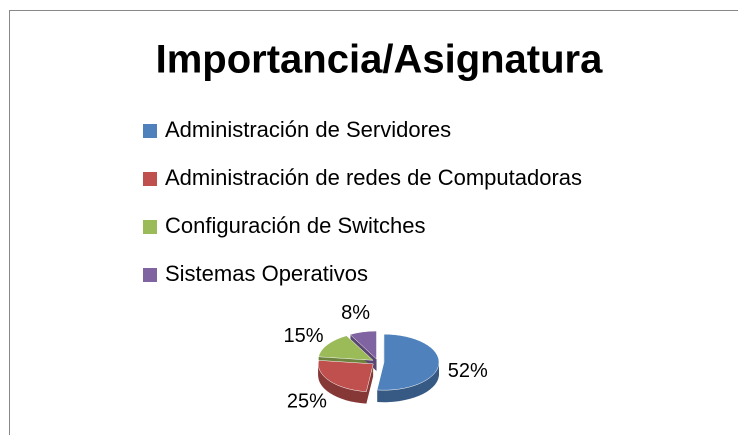  What do you see at coordinates (307, 402) in the screenshot?
I see `data-label: 25%` at bounding box center [307, 402].